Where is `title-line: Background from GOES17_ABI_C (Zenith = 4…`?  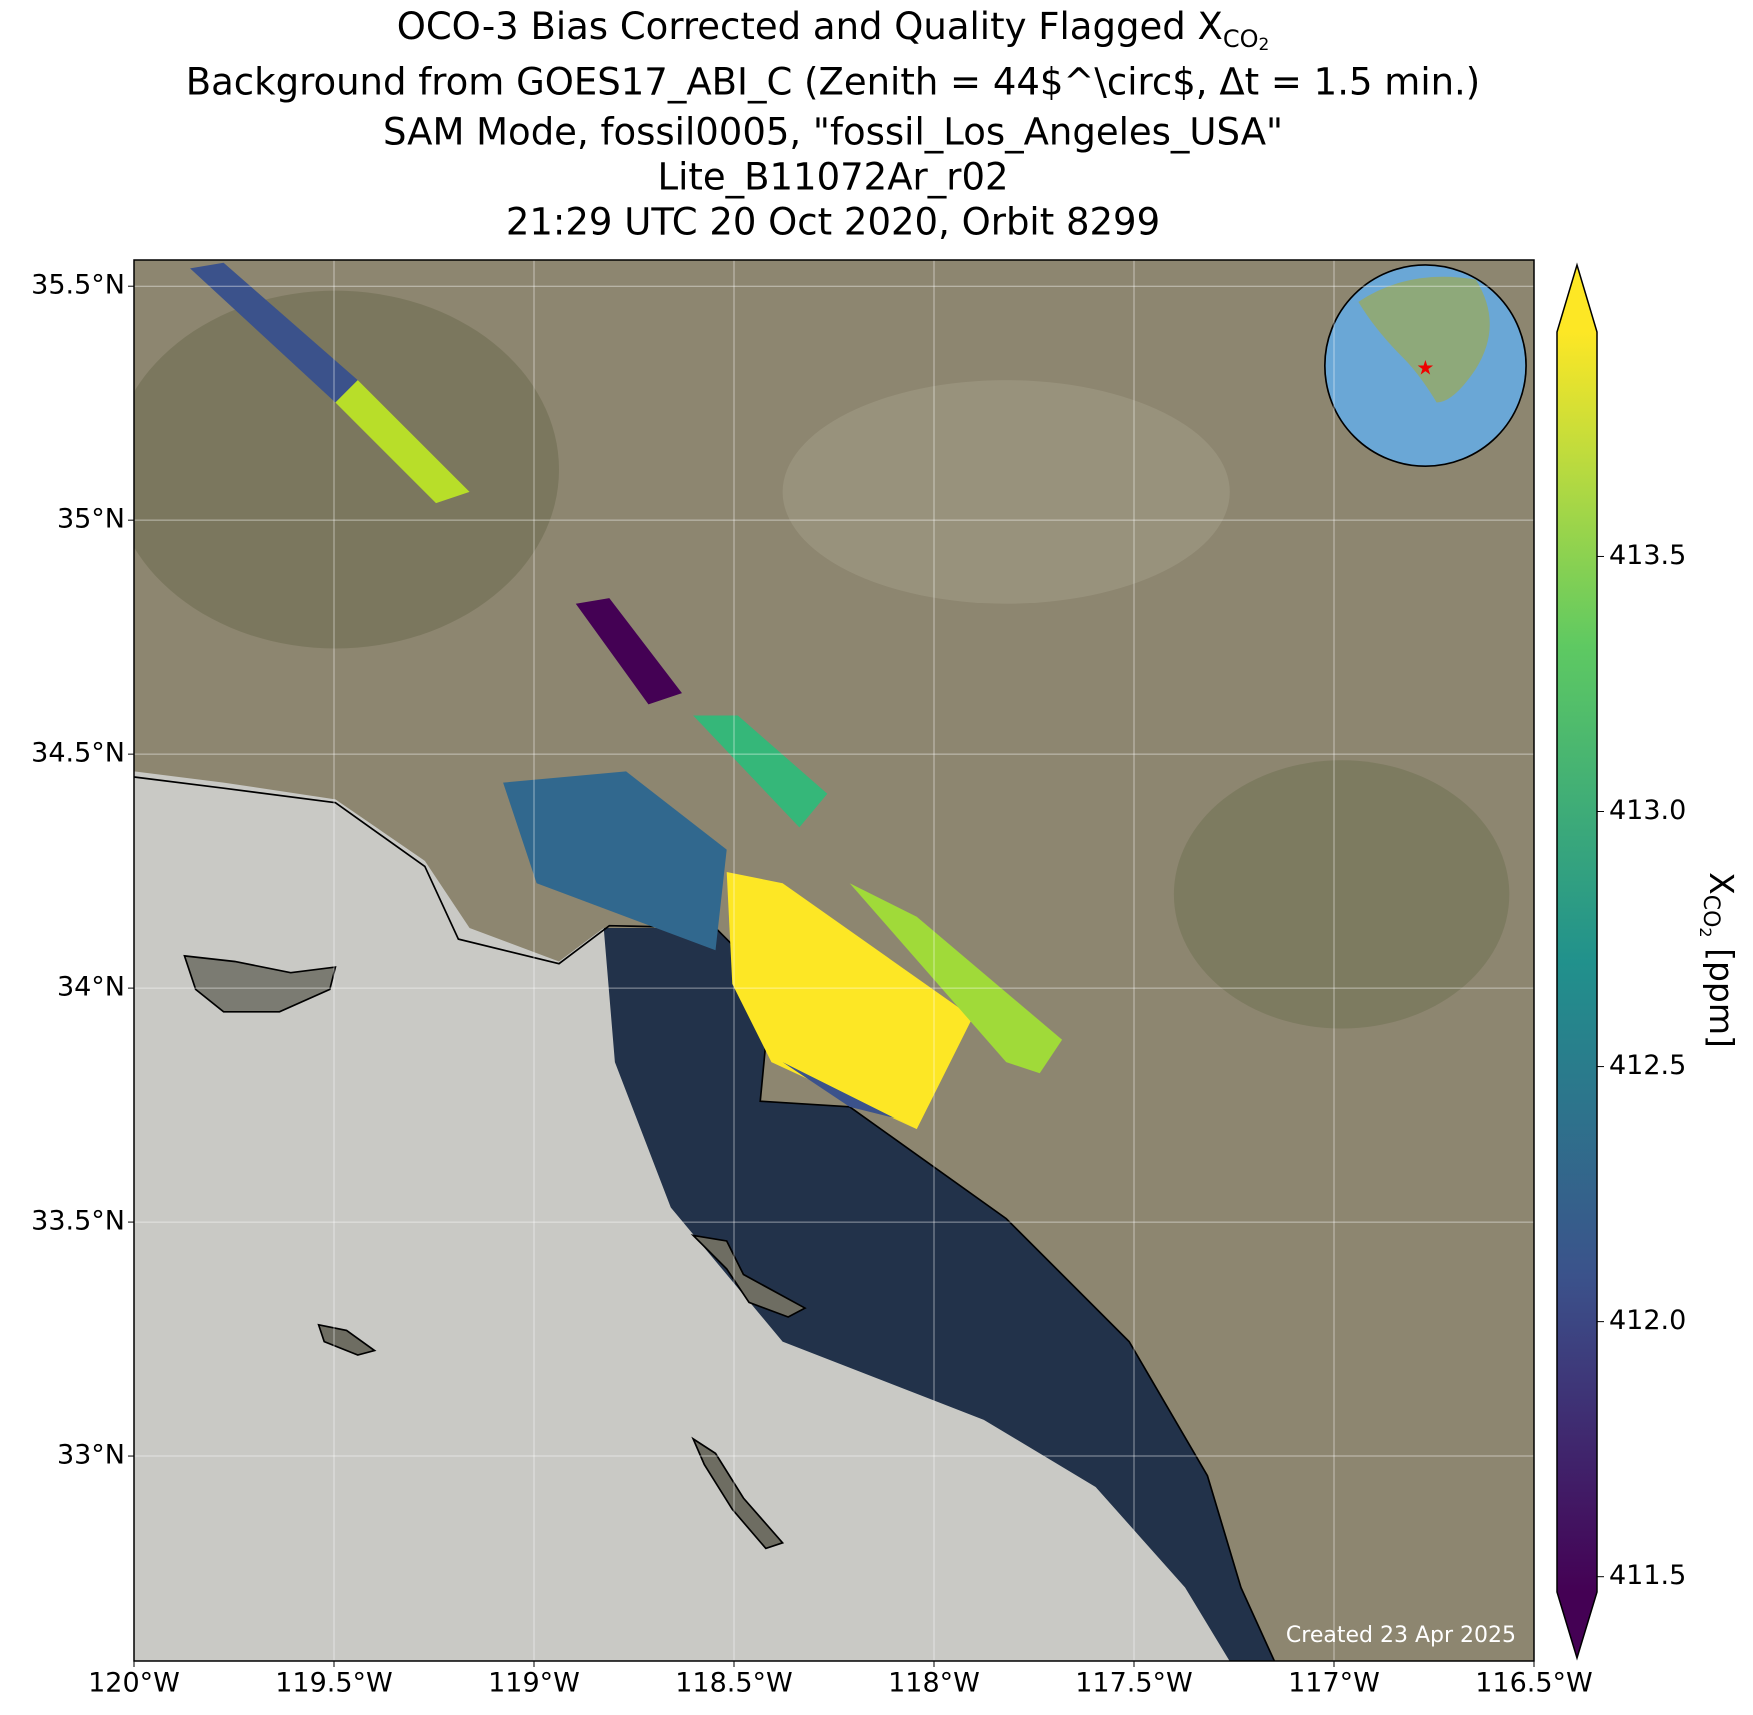
title-line: Background from GOES17_ABI_C (Zenith = 4… is located at coordinates (833, 82).